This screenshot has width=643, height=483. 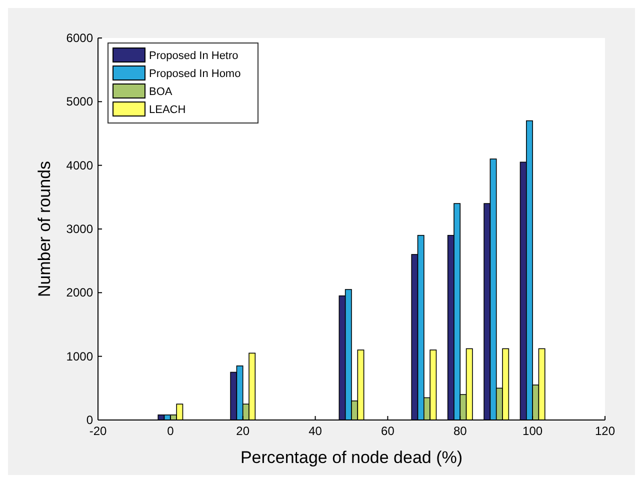 I want to click on y-tick-label: 1000, so click(x=80, y=356).